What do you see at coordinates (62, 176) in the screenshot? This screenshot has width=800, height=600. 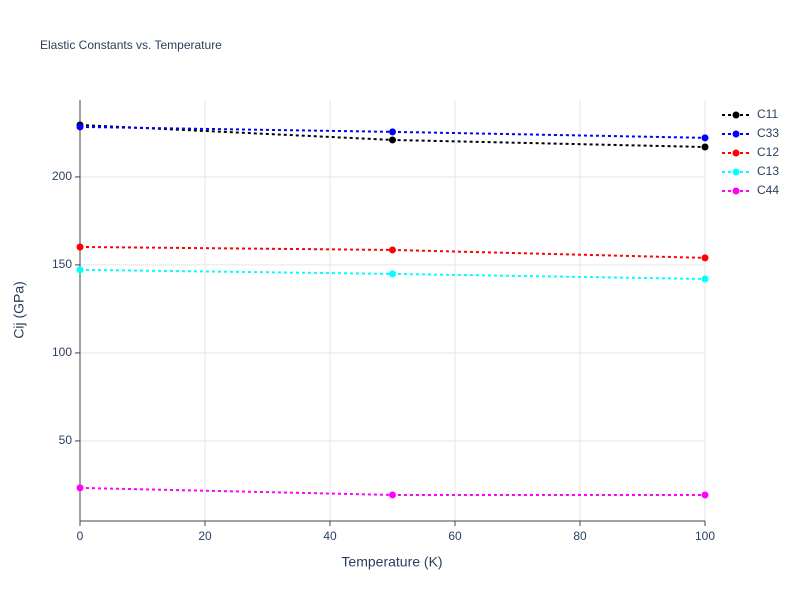 I see `y-tick-label: 200` at bounding box center [62, 176].